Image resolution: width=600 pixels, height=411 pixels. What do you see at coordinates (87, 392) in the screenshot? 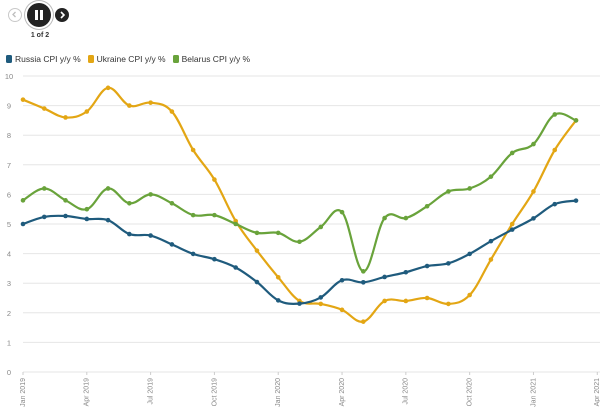
I see `x-tick-label: Apr 2019` at bounding box center [87, 392].